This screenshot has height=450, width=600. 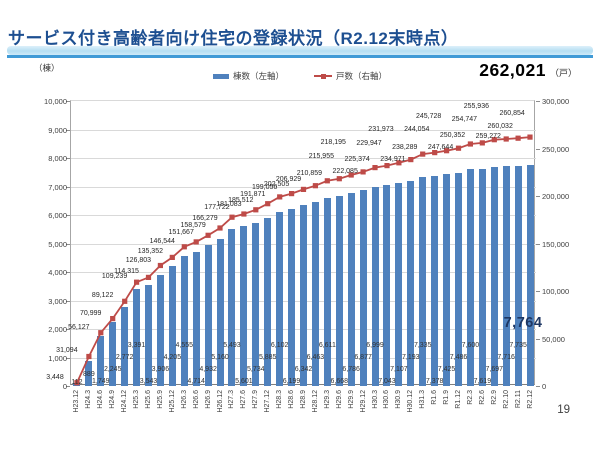 I want to click on bar-value-label: 3,391, so click(x=136, y=345).